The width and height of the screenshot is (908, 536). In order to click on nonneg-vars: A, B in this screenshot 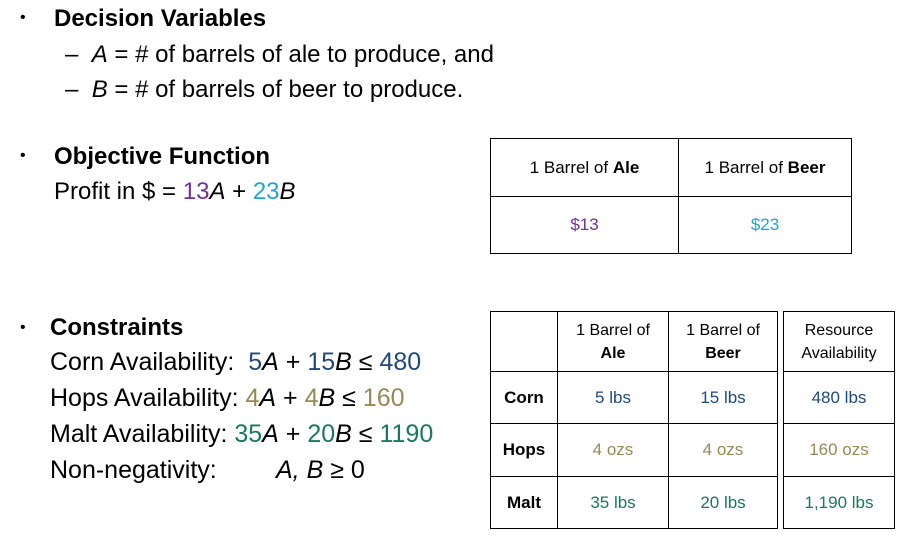, I will do `click(300, 470)`.